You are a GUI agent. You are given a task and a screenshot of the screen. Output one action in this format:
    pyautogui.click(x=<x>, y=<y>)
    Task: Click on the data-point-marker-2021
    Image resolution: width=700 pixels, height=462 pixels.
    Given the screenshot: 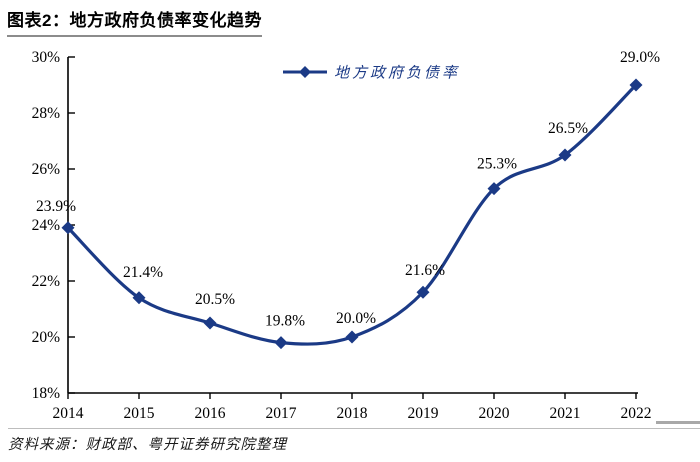 What is the action you would take?
    pyautogui.click(x=565, y=155)
    